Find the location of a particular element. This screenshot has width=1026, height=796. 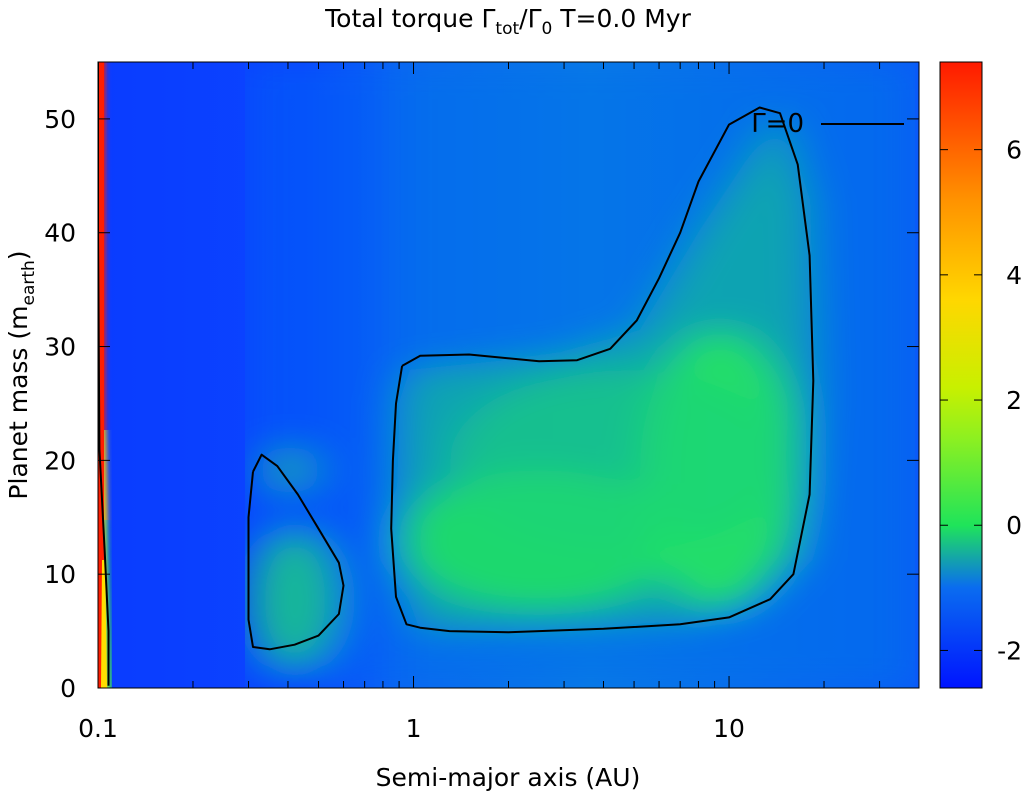

y-tick-label: 40 is located at coordinates (60, 233).